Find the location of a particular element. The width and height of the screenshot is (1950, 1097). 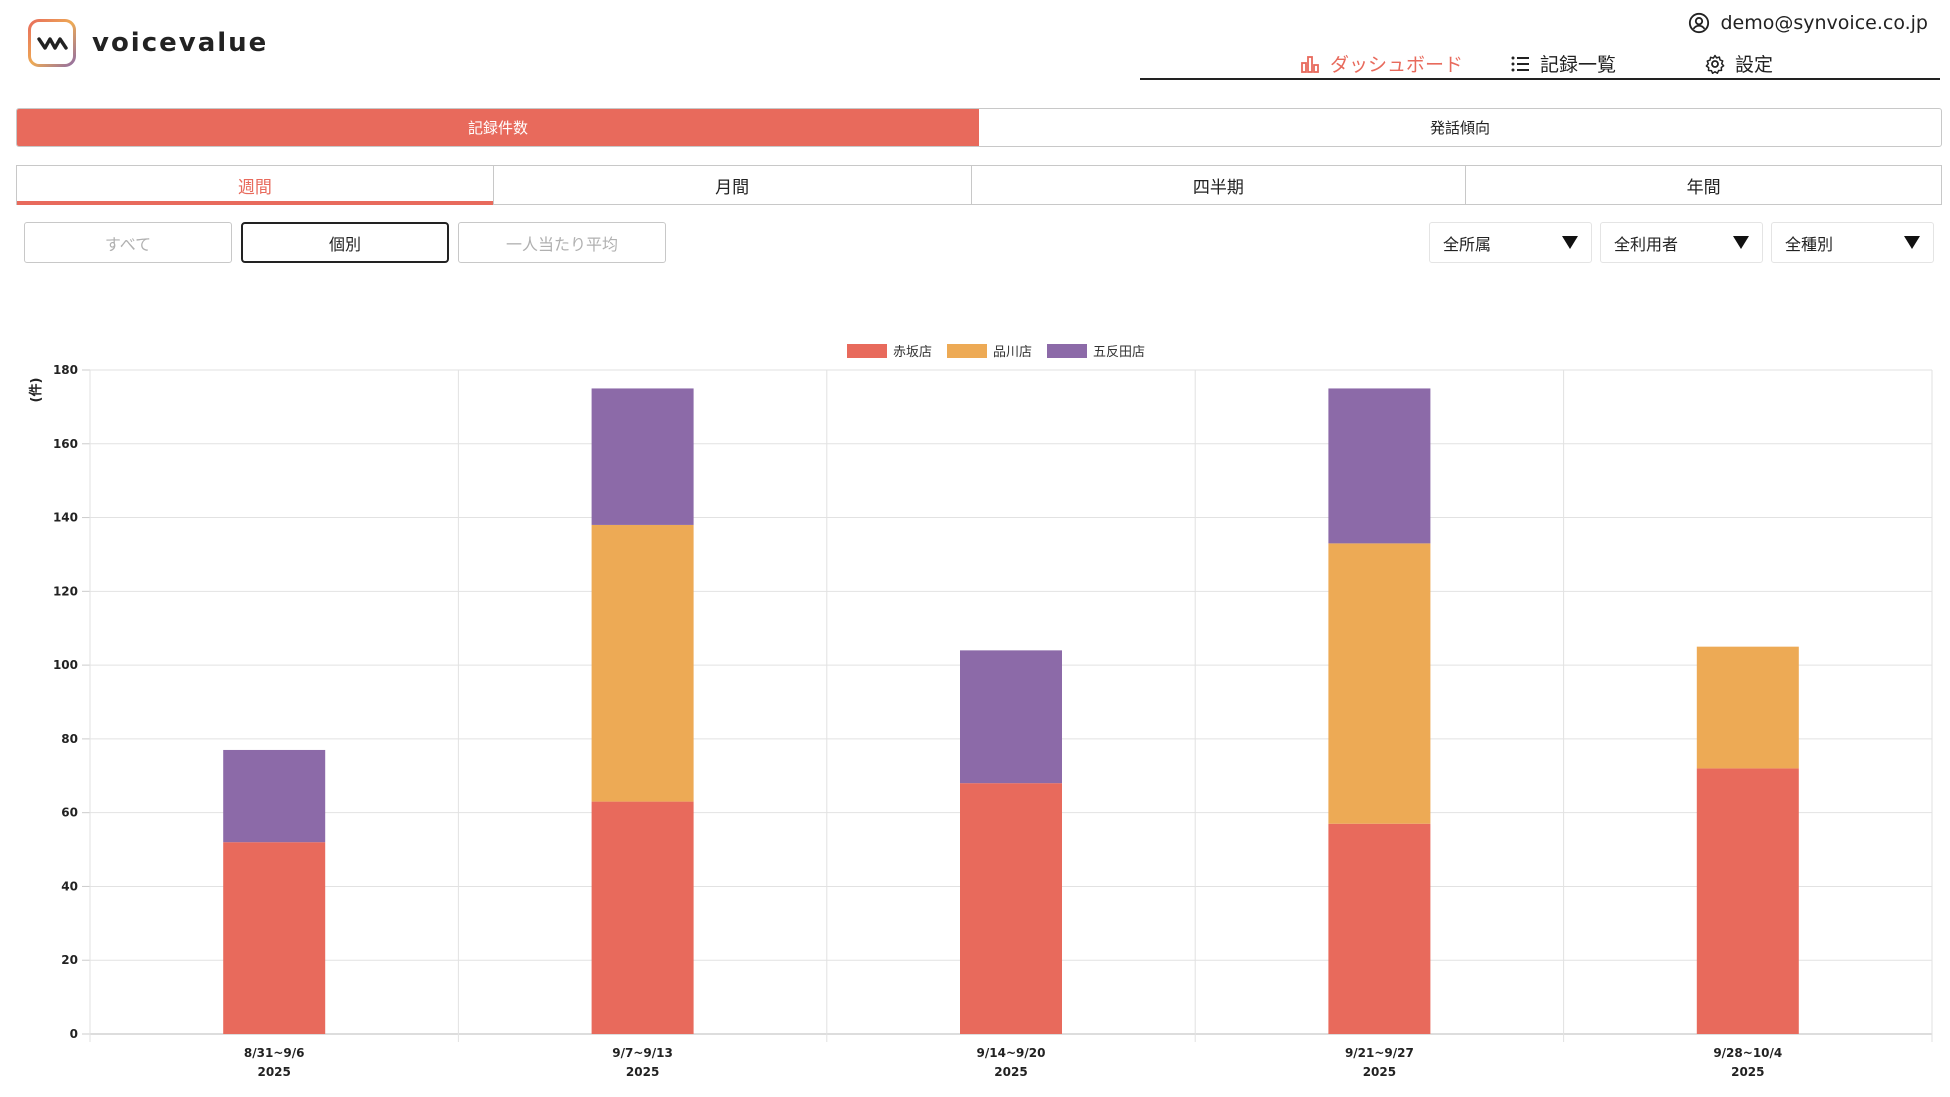

tab-quarterly: 四半期 is located at coordinates (1218, 185).